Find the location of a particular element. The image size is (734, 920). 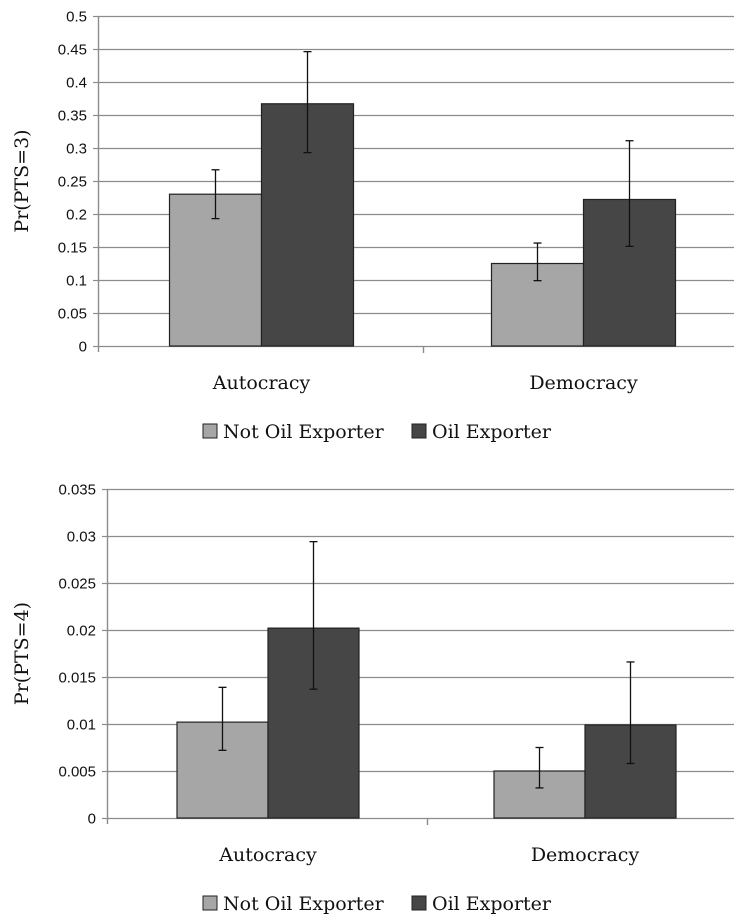

y-tick-label: 0.015 is located at coordinates (77, 678).